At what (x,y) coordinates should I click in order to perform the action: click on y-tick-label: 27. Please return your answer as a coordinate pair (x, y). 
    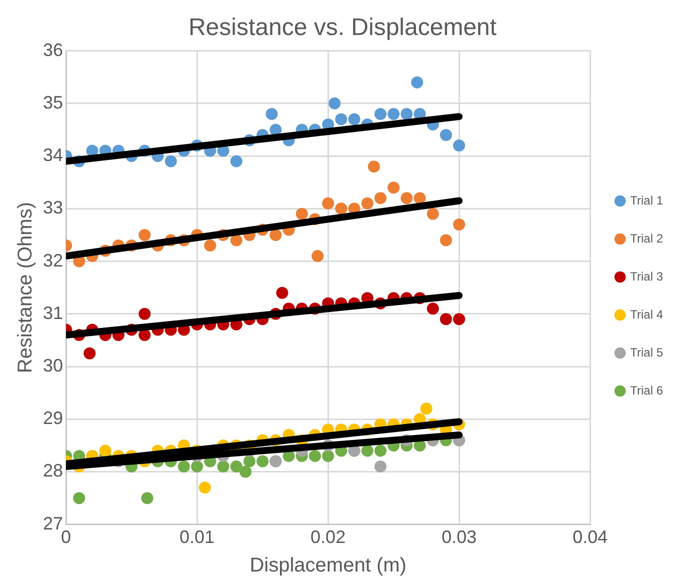
    Looking at the image, I should click on (53, 523).